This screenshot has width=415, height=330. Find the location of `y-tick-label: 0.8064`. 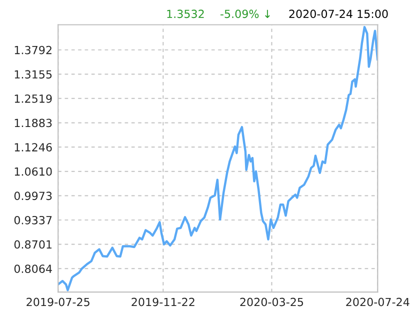

y-tick-label: 0.8064 is located at coordinates (33, 268).